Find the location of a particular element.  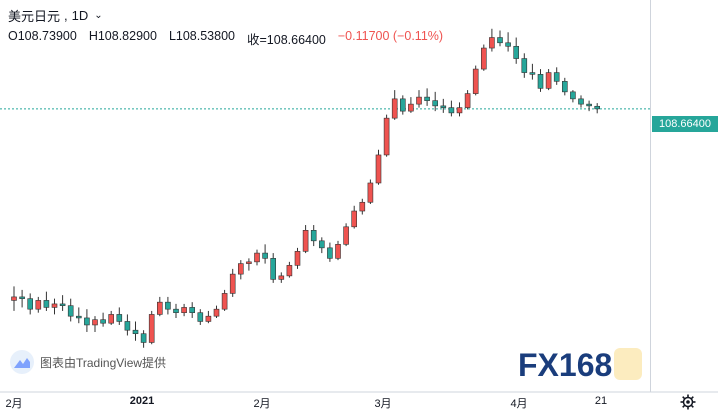

timeframe-label: 1D is located at coordinates (80, 15).